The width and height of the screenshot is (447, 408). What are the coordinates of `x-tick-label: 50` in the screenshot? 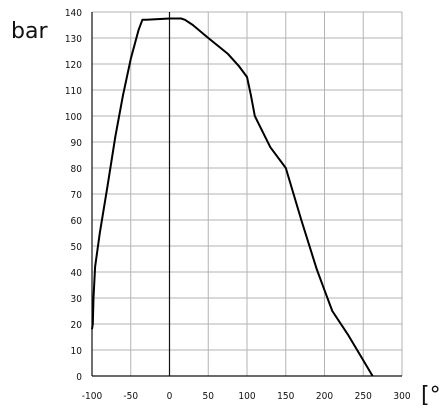 It's located at (209, 396).